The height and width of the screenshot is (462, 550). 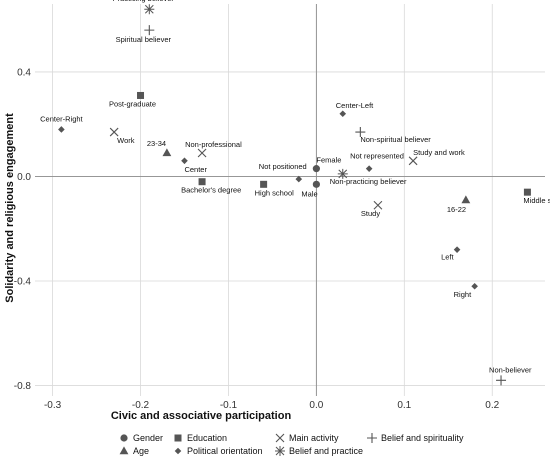 What do you see at coordinates (422, 438) in the screenshot?
I see `legend-label-belief-and-spirituality: Belief and spirituality` at bounding box center [422, 438].